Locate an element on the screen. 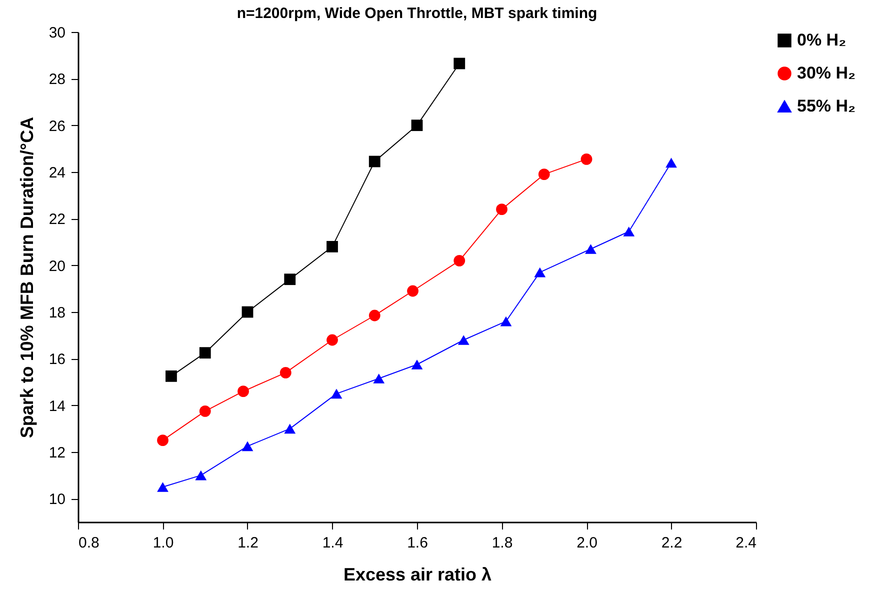  y-tick-label: 20 is located at coordinates (57, 266).